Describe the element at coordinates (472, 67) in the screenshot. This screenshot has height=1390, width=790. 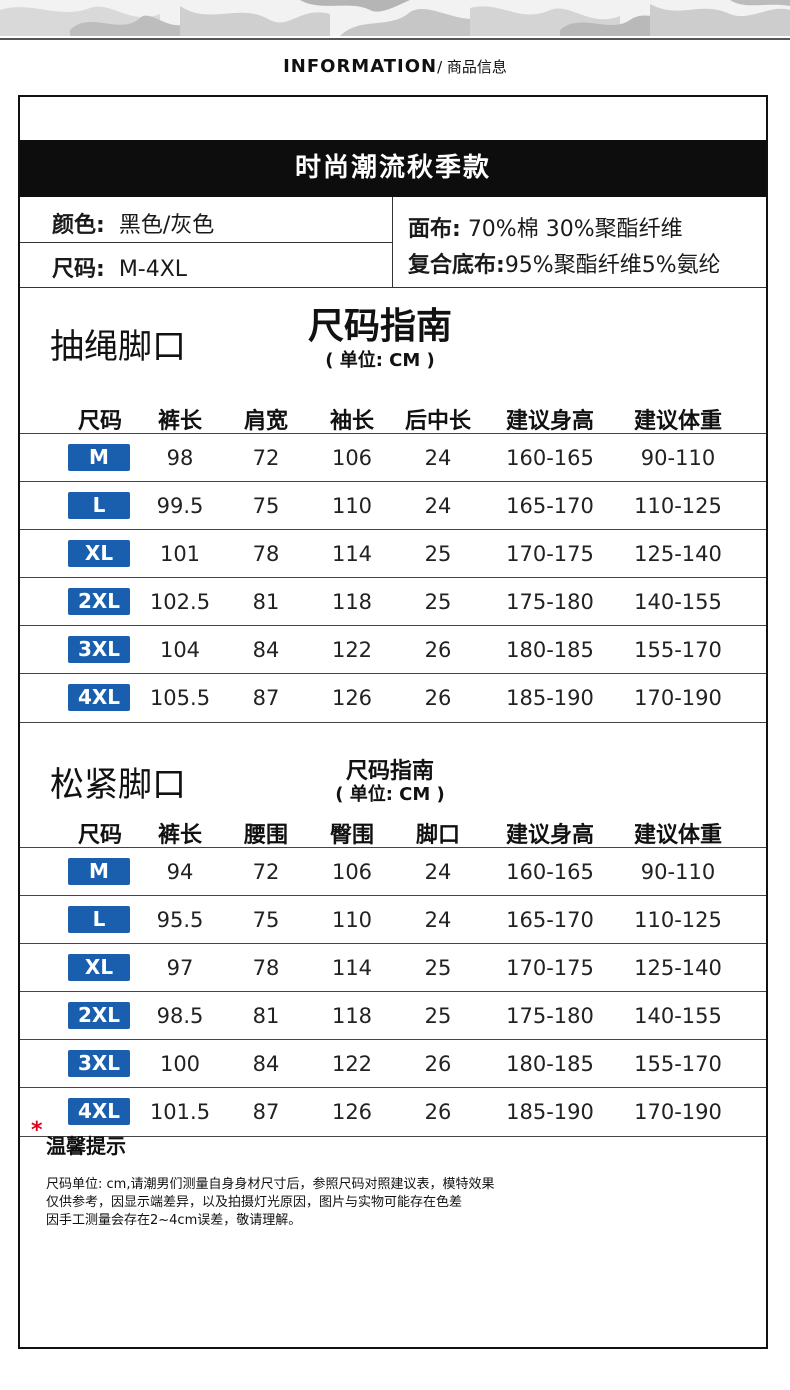
I see `information-heading-cn: / 商品信息` at that location.